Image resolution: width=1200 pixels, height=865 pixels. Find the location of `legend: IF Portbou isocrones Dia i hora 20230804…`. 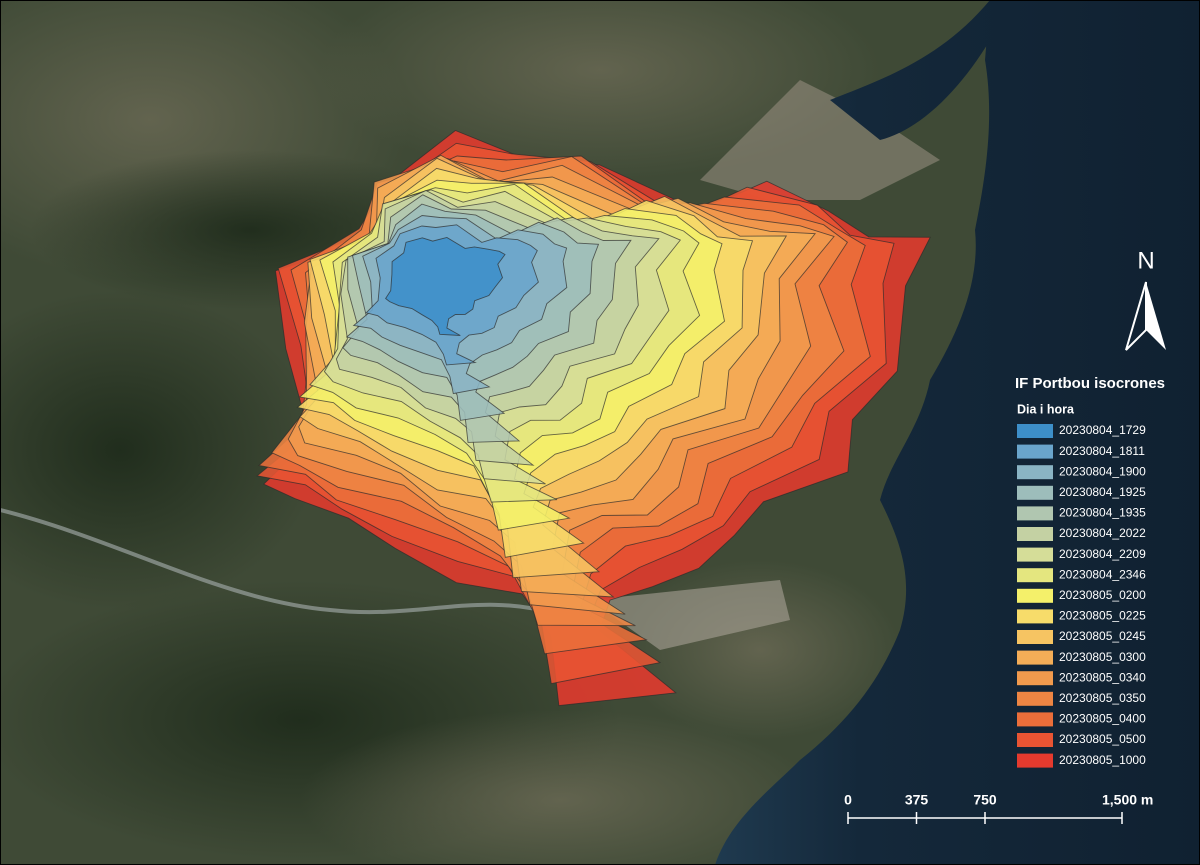

legend: IF Portbou isocrones Dia i hora 20230804… is located at coordinates (1090, 571).